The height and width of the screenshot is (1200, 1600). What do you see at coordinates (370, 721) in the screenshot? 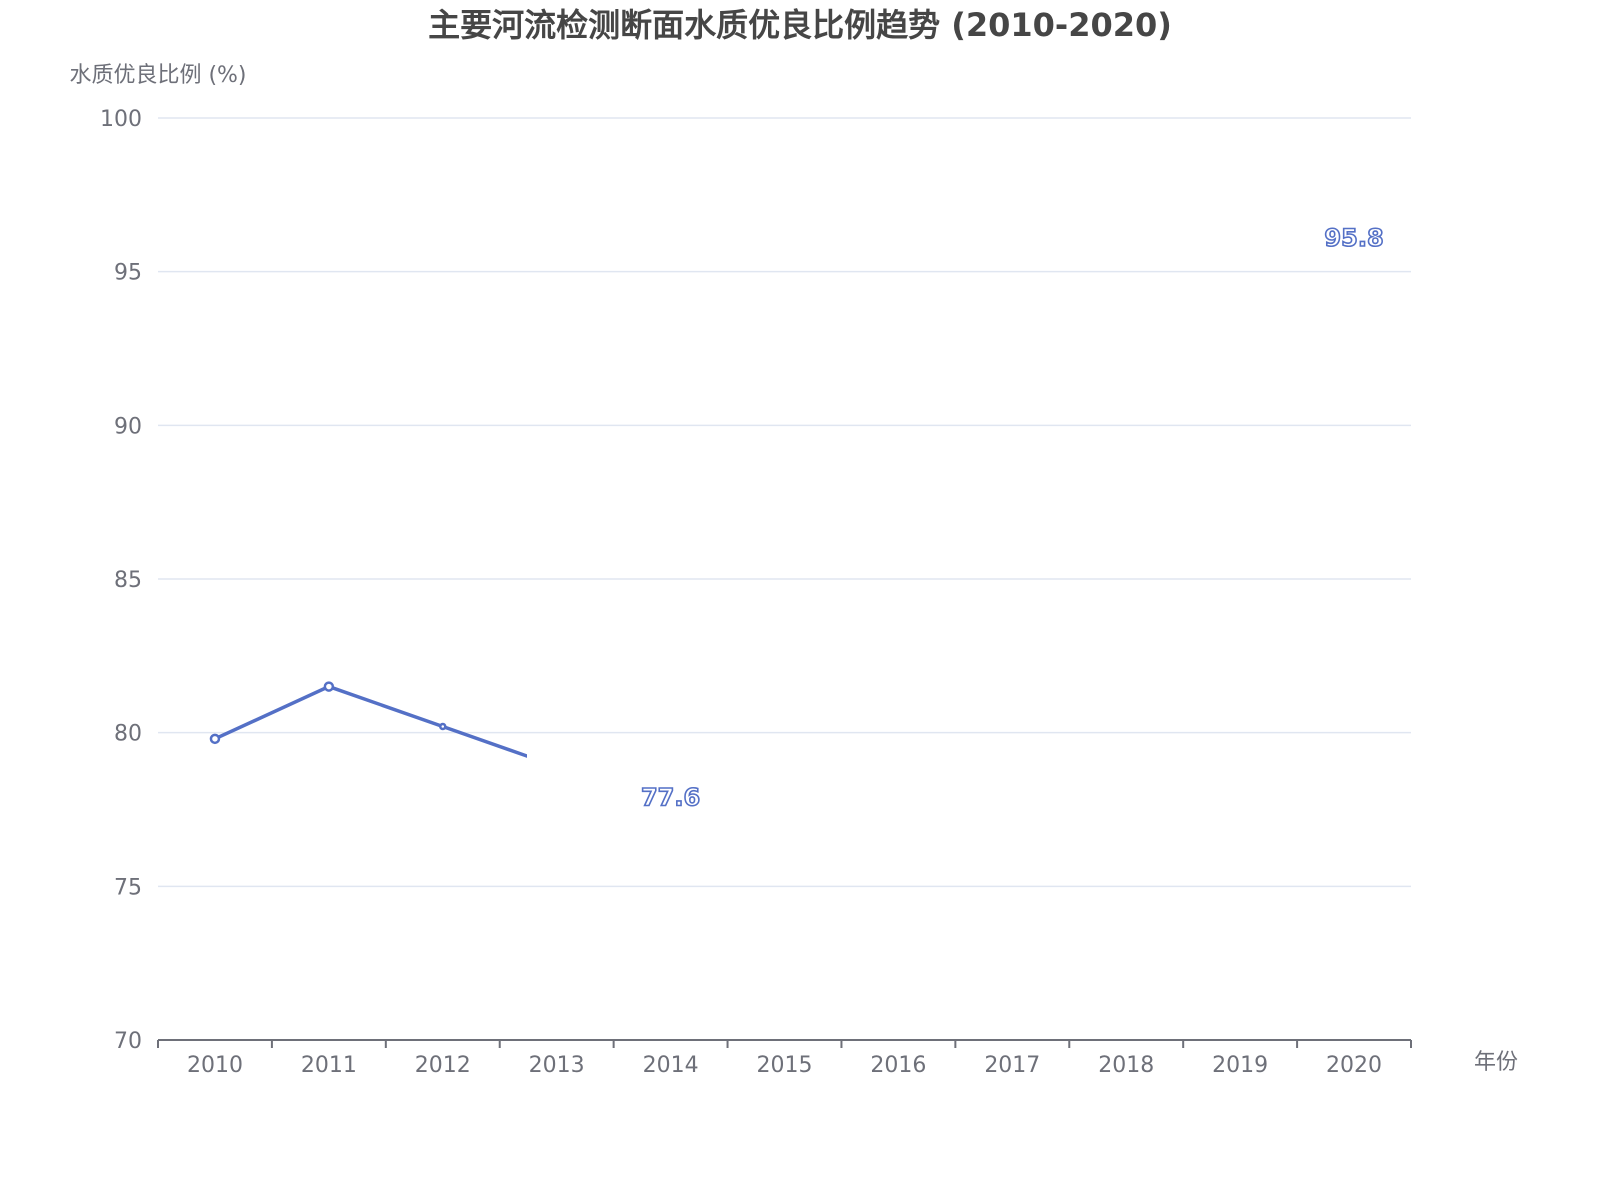
I see `series-line` at bounding box center [370, 721].